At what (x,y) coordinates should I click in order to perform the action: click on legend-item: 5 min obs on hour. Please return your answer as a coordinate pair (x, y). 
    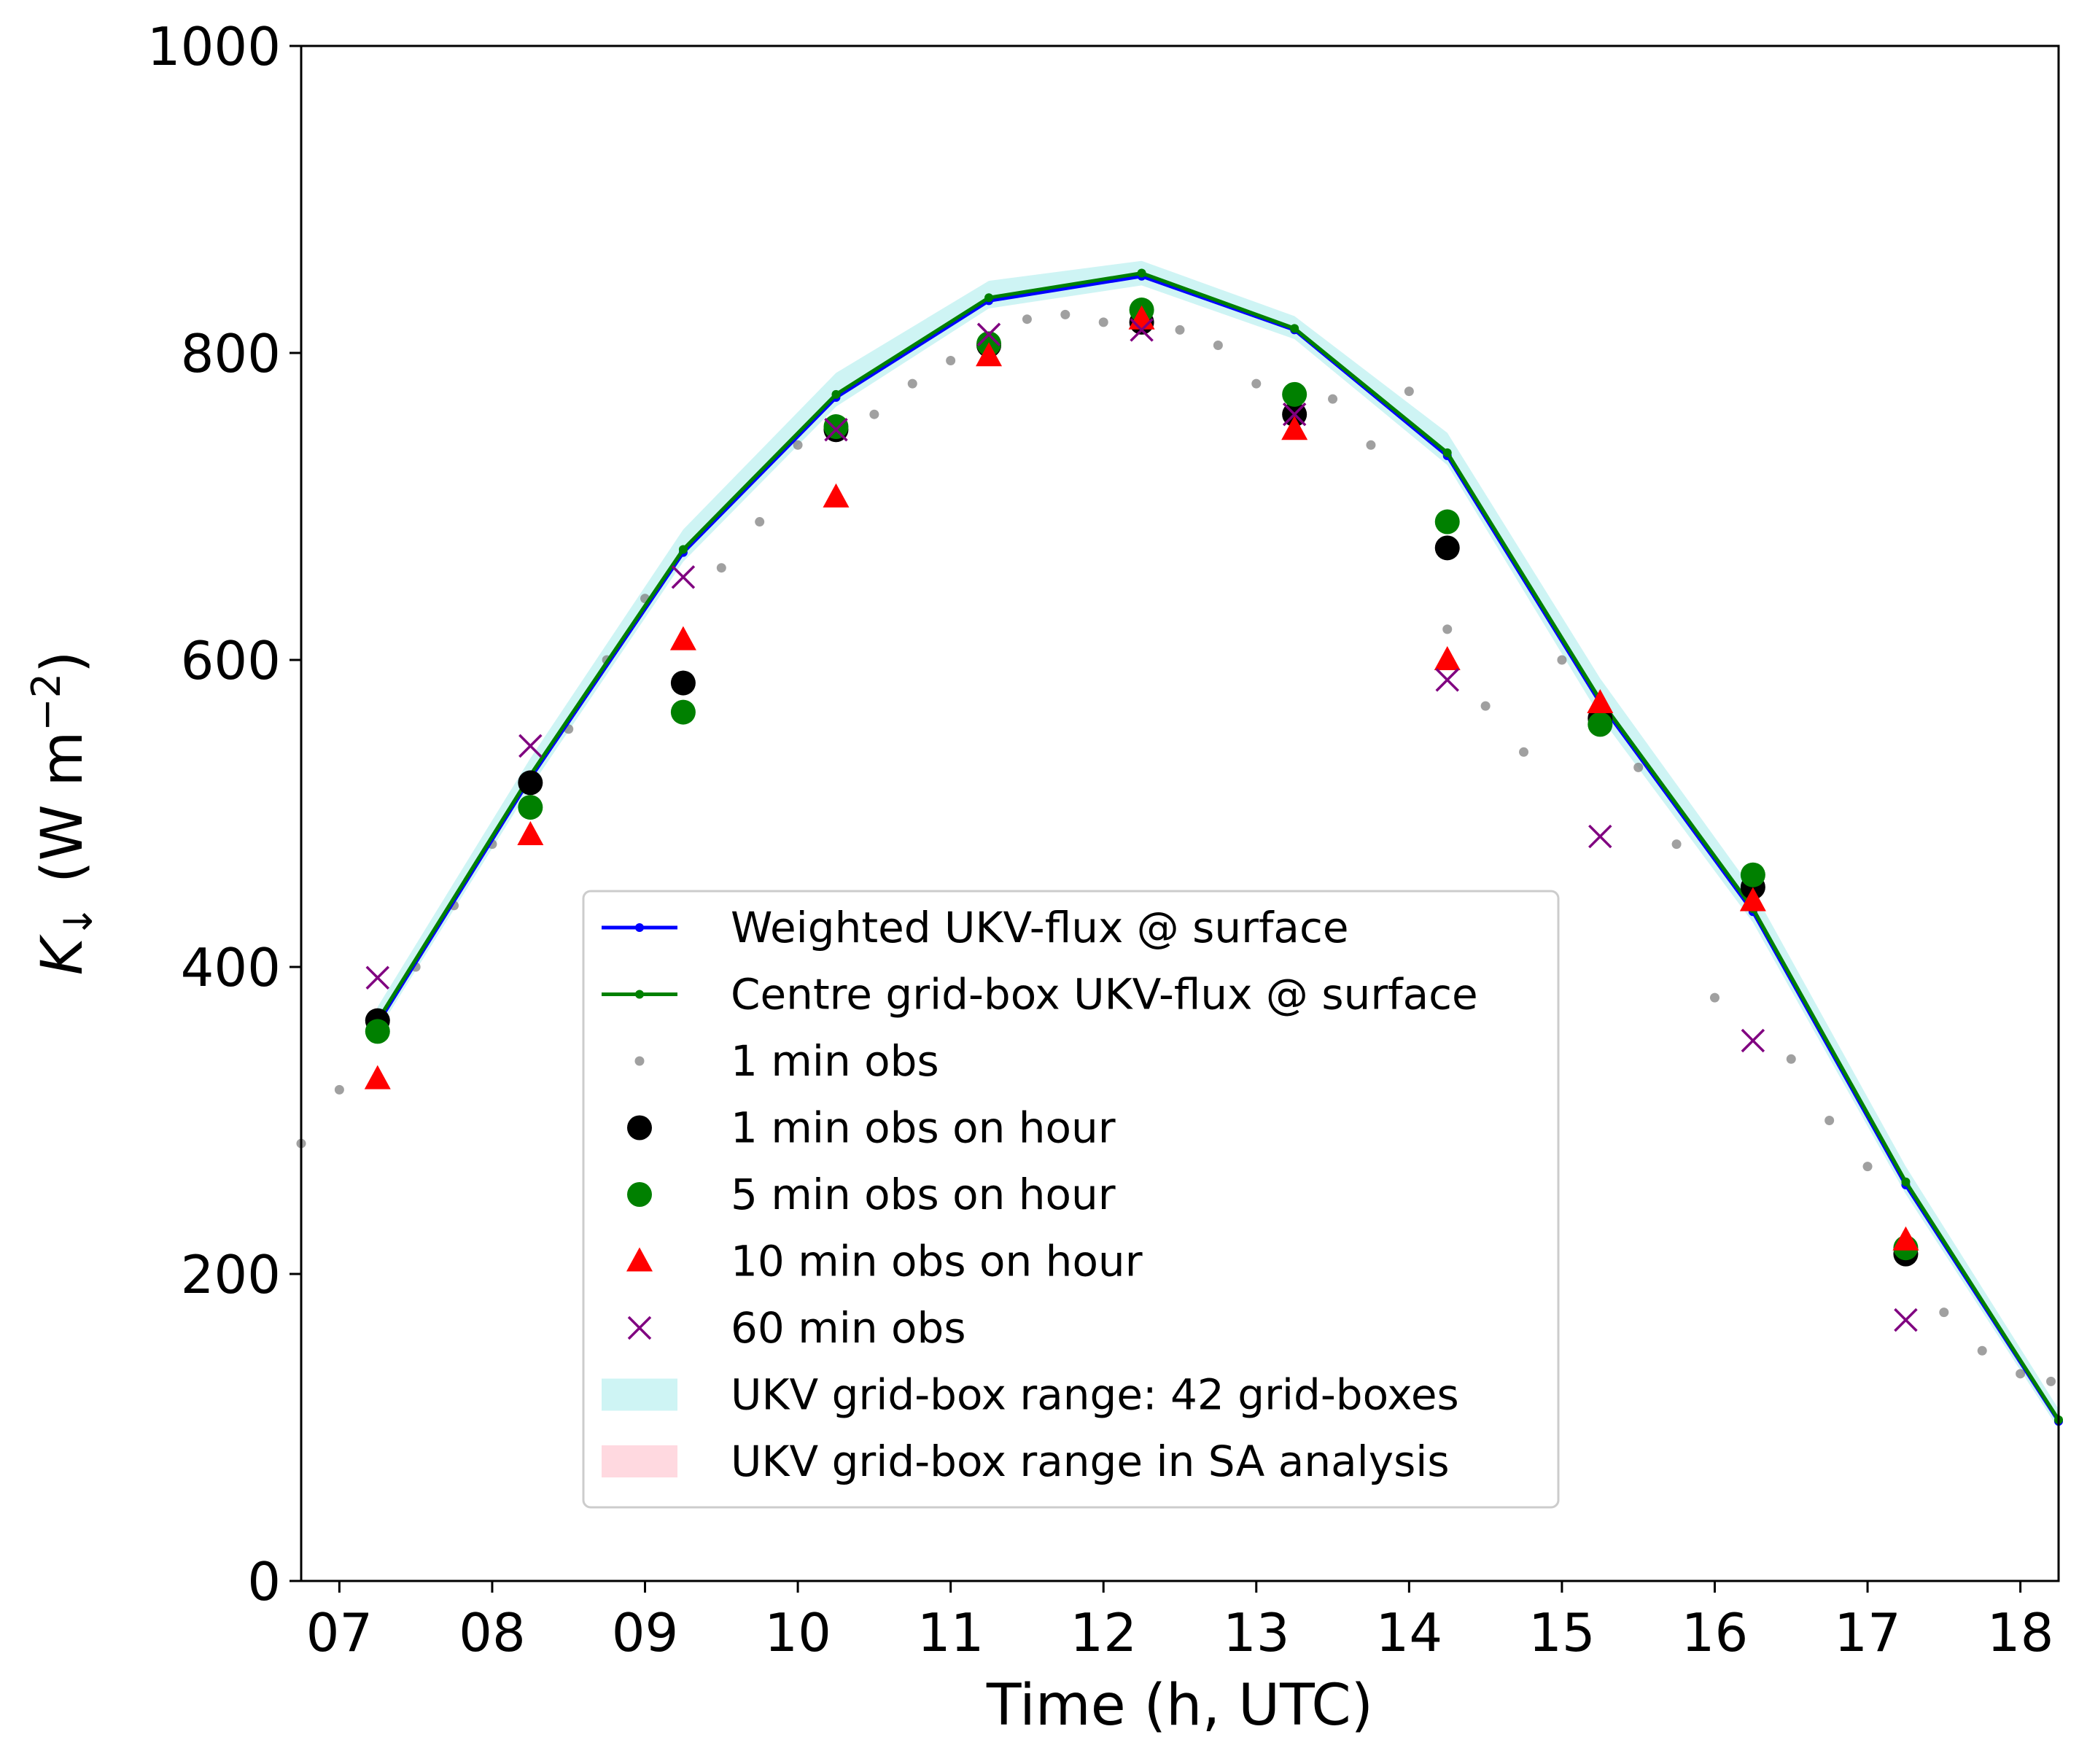
    Looking at the image, I should click on (872, 1194).